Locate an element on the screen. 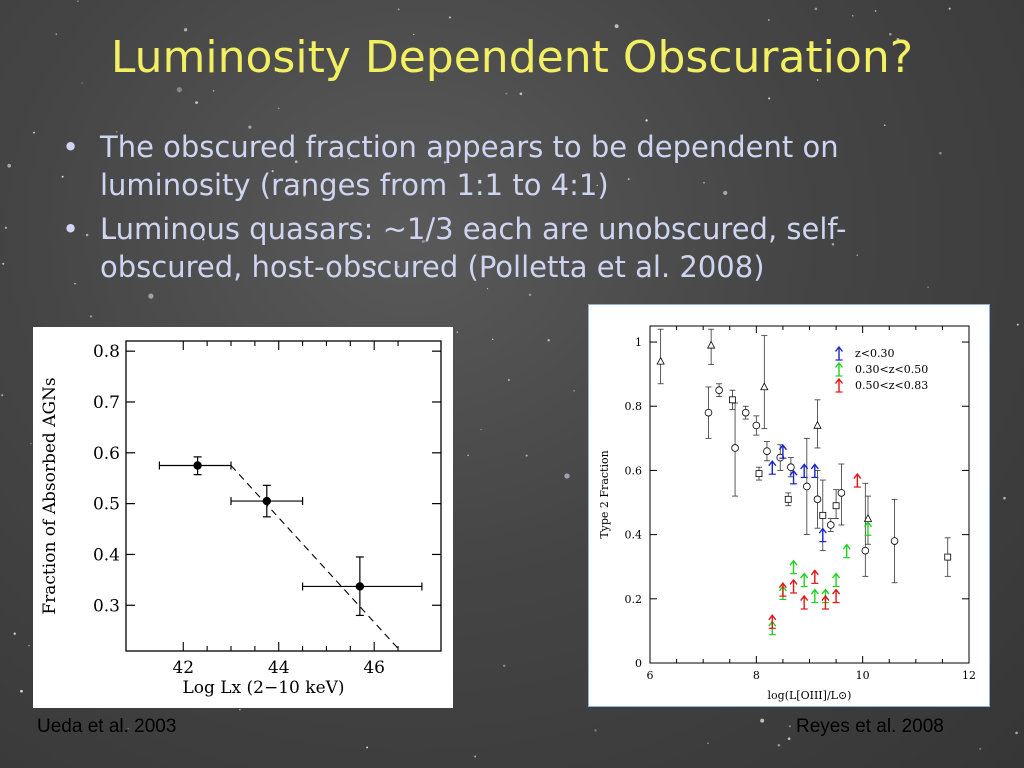 The width and height of the screenshot is (1024, 768). legend-label: 0.30<z<0.50 is located at coordinates (891, 369).